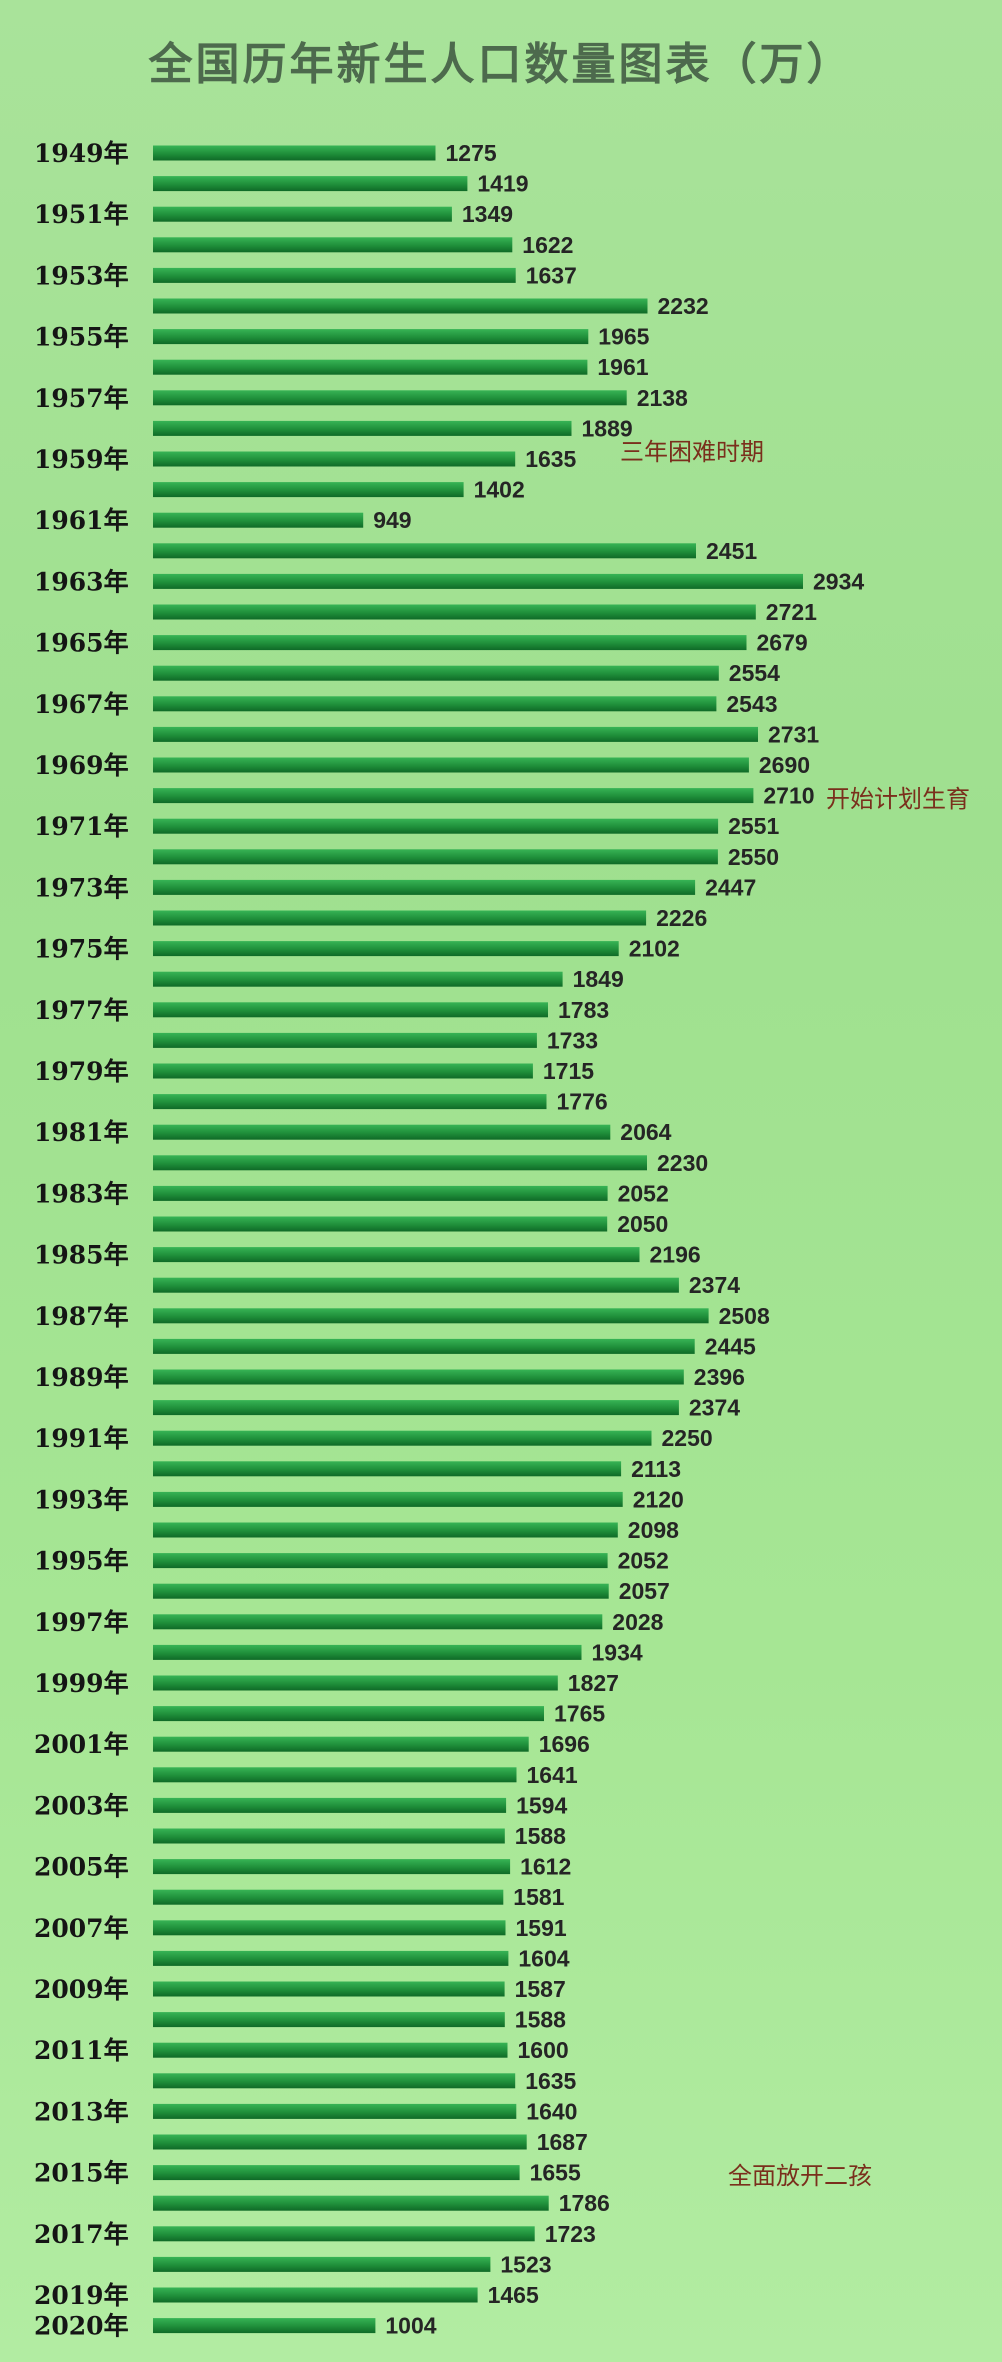 The image size is (1002, 2362). Describe the element at coordinates (687, 1438) in the screenshot. I see `value-label-1991: 2250` at that location.